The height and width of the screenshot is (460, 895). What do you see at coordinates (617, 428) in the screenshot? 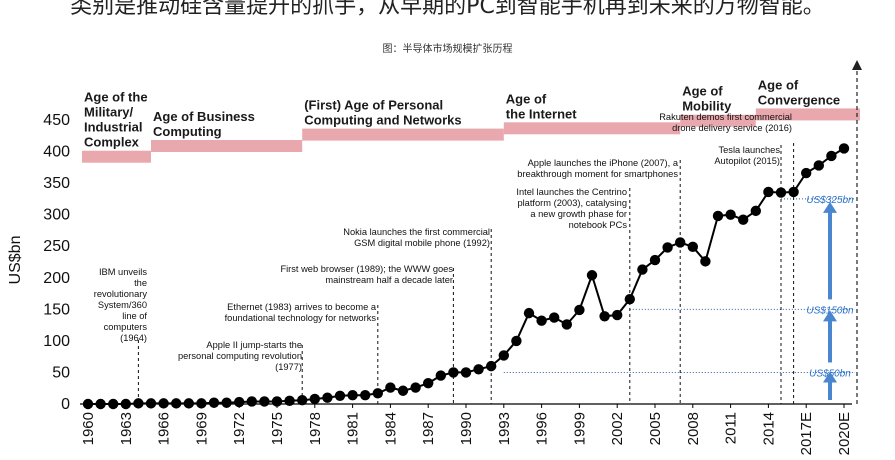
I see `x-tick-label: 2002` at bounding box center [617, 428].